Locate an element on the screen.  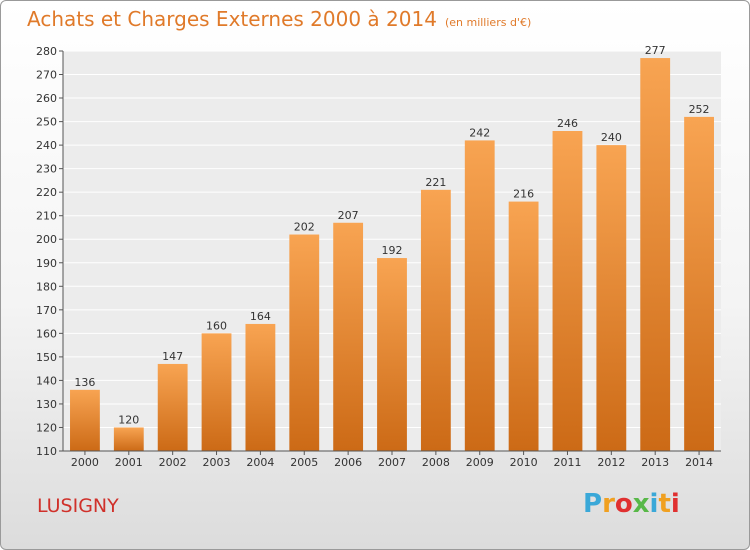
value-label-2010: 216 is located at coordinates (523, 194).